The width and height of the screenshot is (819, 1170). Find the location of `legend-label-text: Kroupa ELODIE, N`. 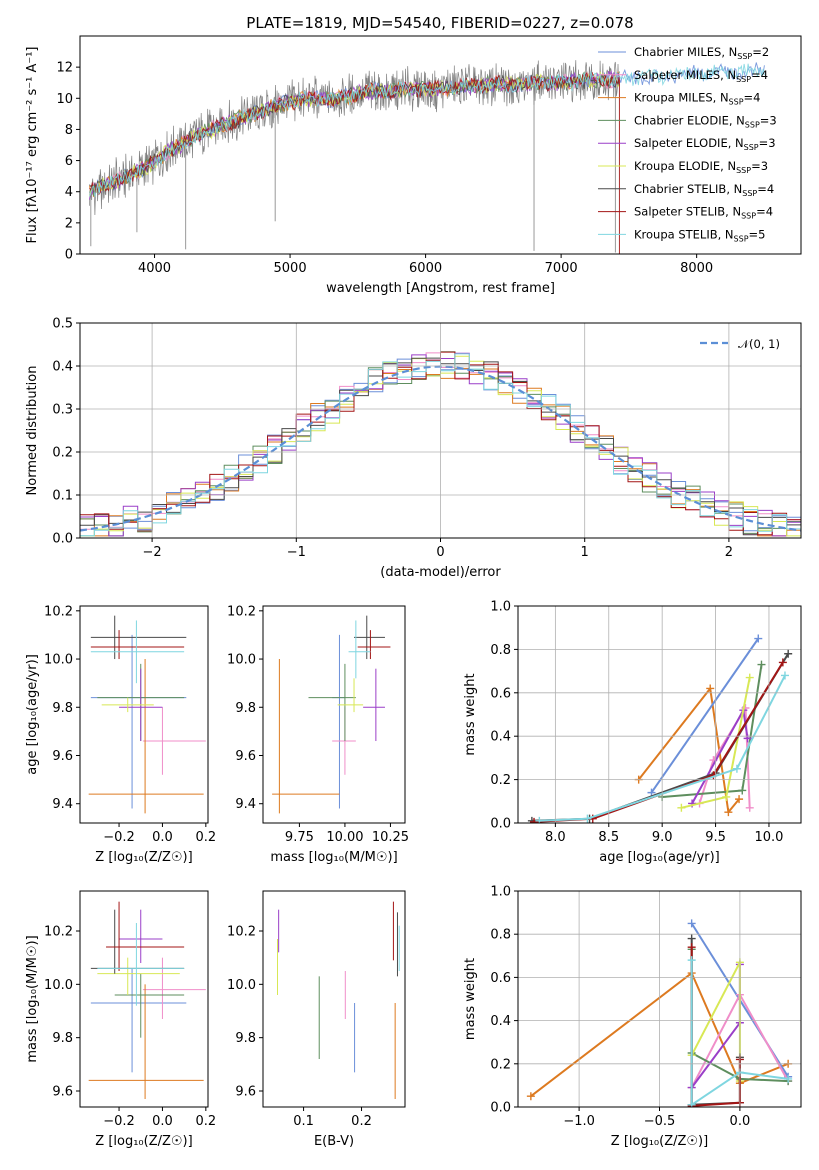

legend-label-text: Kroupa ELODIE, N is located at coordinates (685, 166).